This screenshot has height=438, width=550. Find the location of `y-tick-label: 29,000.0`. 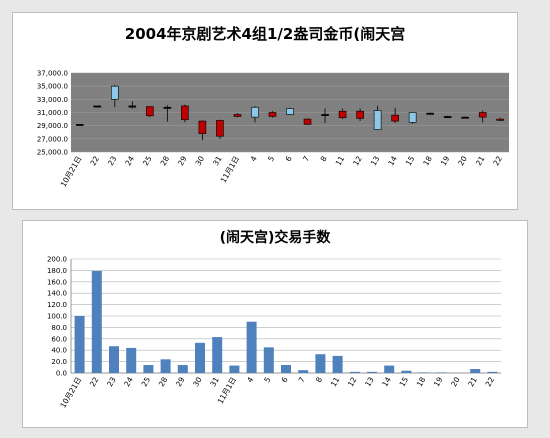

y-tick-label: 29,000.0 is located at coordinates (52, 126).